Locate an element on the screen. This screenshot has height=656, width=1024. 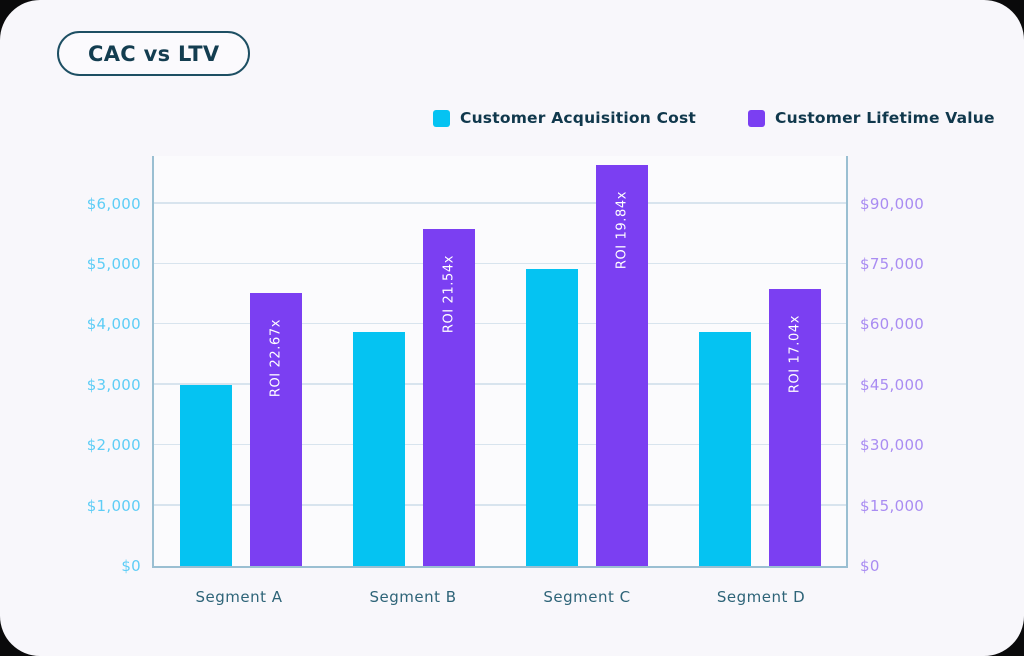
chart-title-pill: CAC vs LTV is located at coordinates (154, 53).